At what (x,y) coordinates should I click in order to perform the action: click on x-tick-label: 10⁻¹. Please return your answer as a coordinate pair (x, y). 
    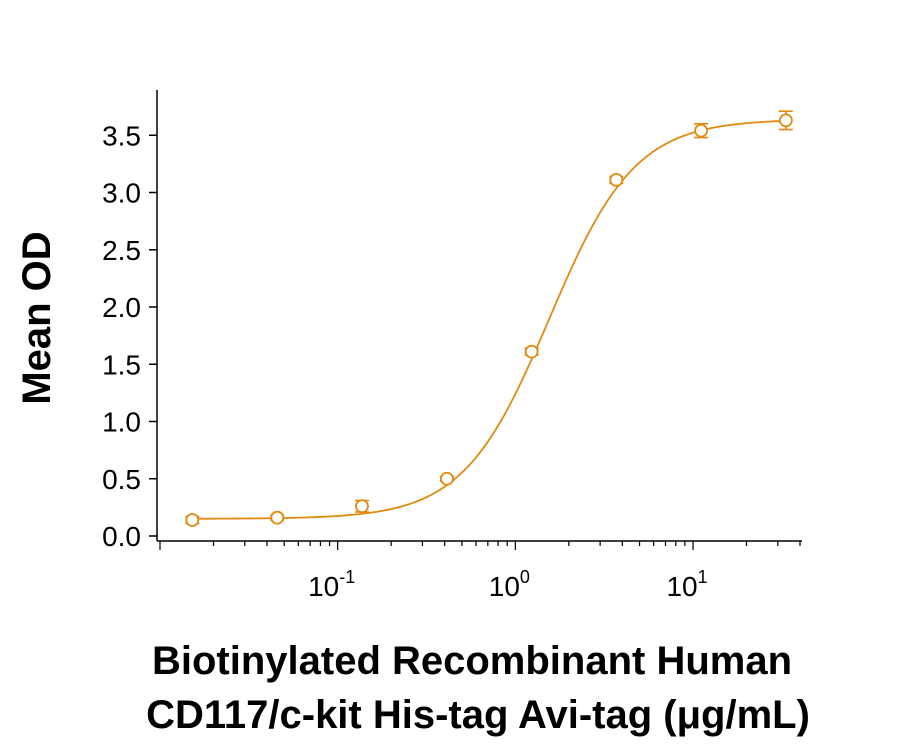
    Looking at the image, I should click on (331, 584).